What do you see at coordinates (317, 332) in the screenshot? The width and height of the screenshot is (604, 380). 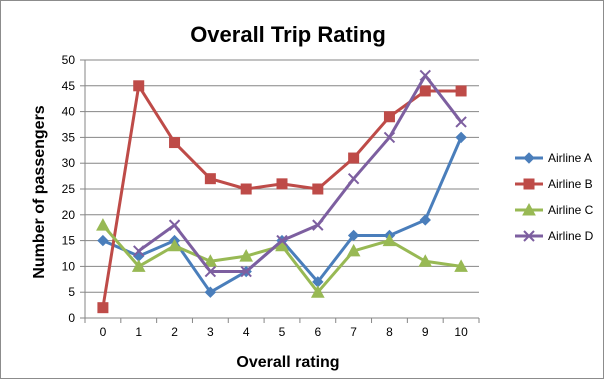 I see `x-tick-label: 6` at bounding box center [317, 332].